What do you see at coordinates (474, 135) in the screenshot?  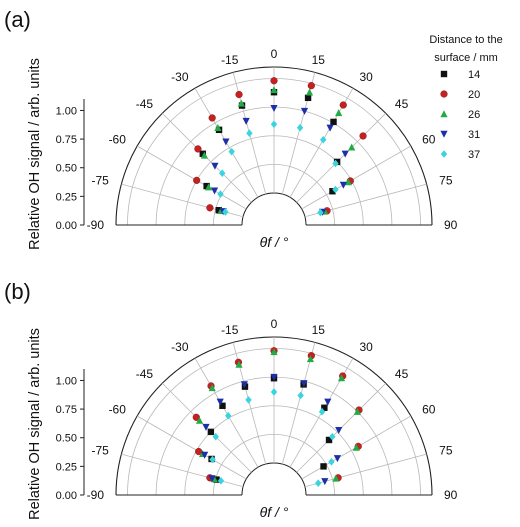 I see `legend-entry: 31` at bounding box center [474, 135].